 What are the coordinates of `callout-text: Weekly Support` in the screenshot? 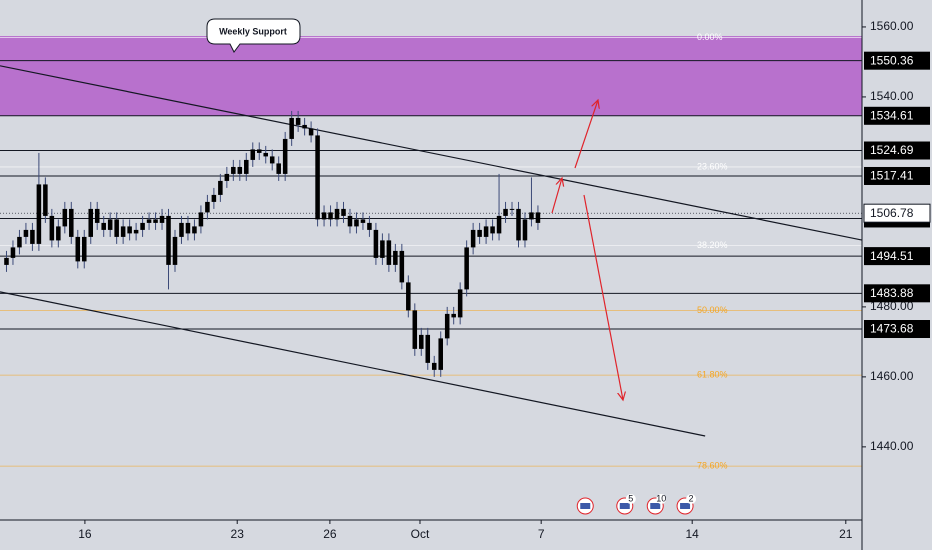 It's located at (253, 31).